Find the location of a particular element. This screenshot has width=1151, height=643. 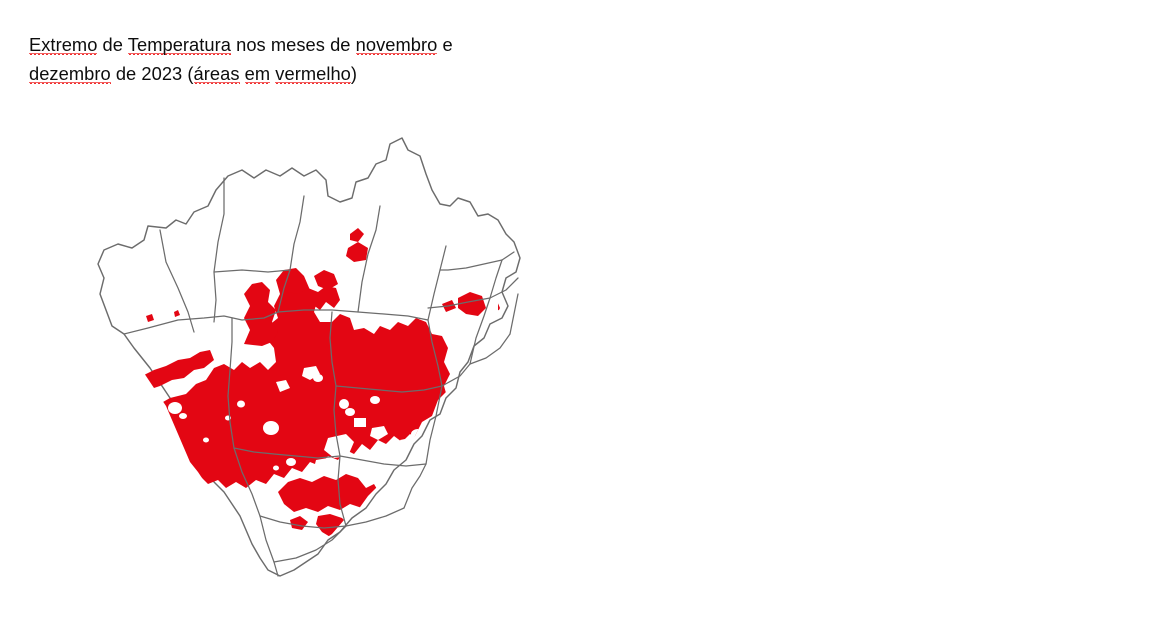

spellcheck-word: Extremo is located at coordinates (63, 44).